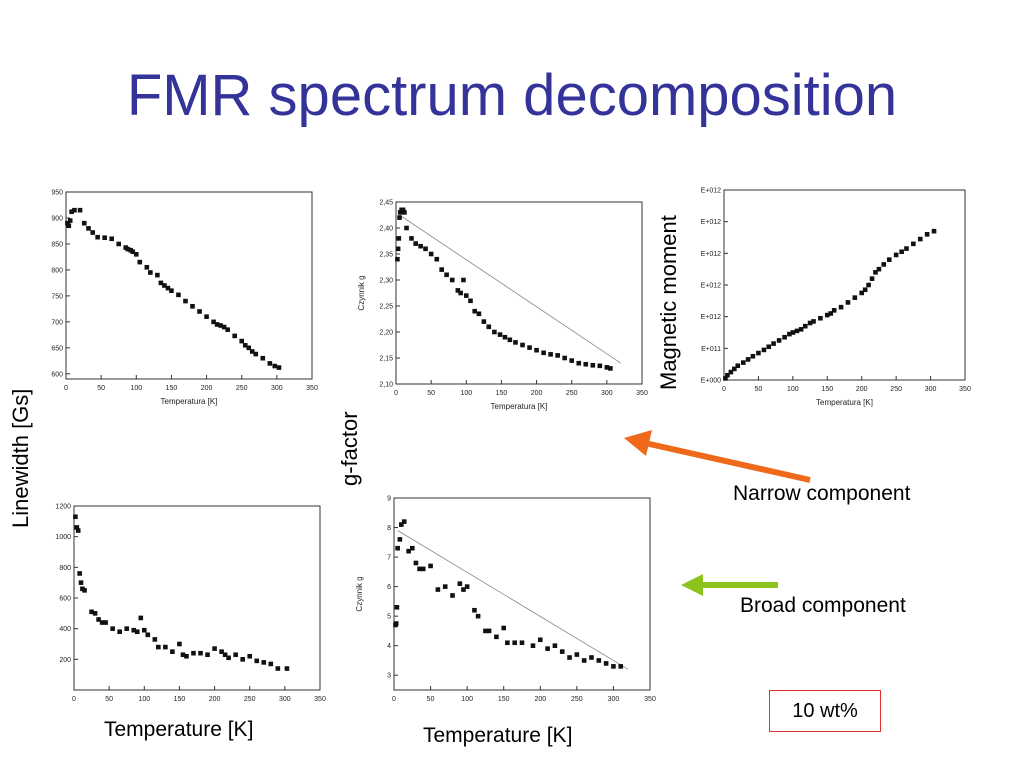 Image resolution: width=1024 pixels, height=768 pixels. What do you see at coordinates (513, 600) in the screenshot?
I see `fit-line` at bounding box center [513, 600].